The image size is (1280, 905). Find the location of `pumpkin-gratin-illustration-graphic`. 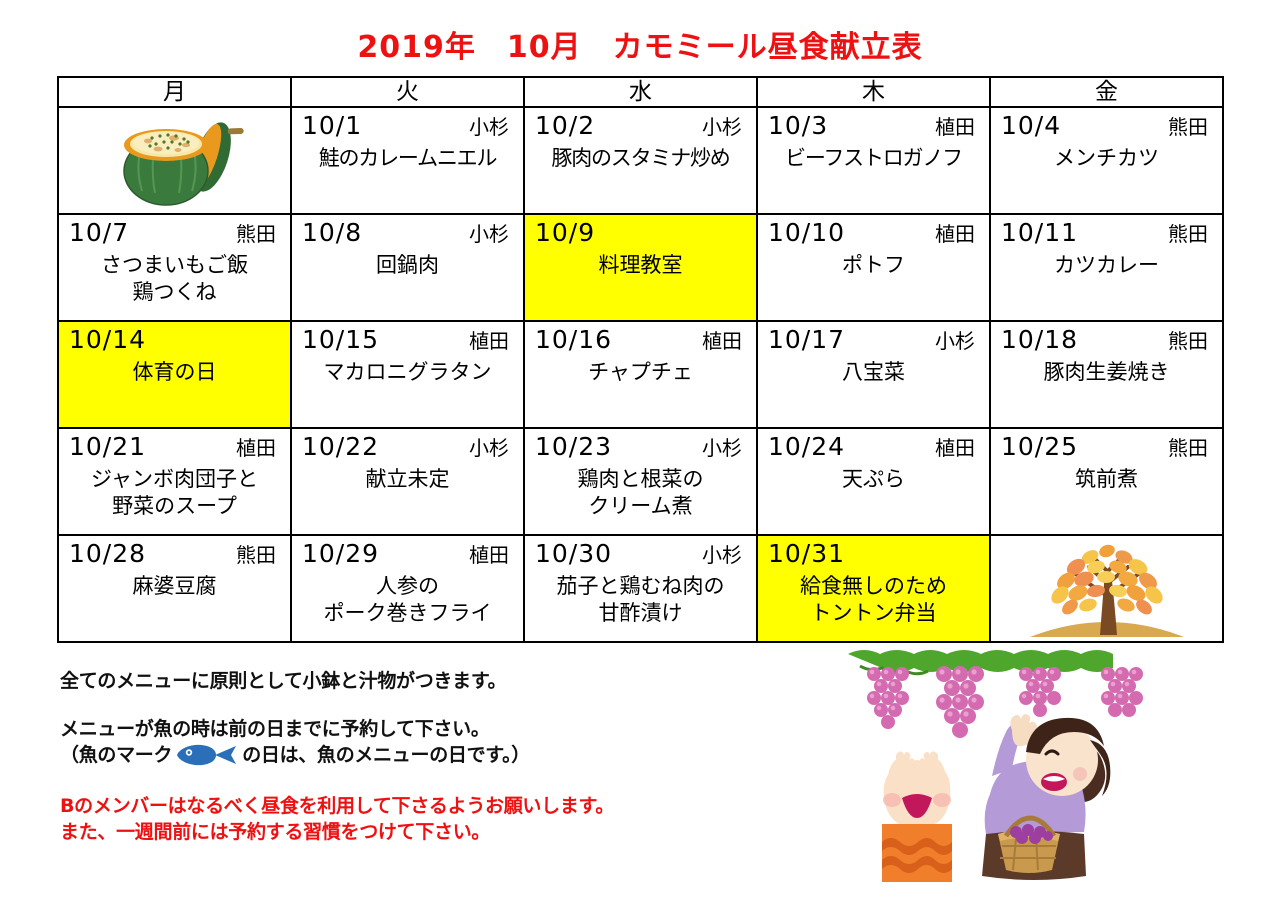

pumpkin-gratin-illustration-graphic is located at coordinates (174, 160).